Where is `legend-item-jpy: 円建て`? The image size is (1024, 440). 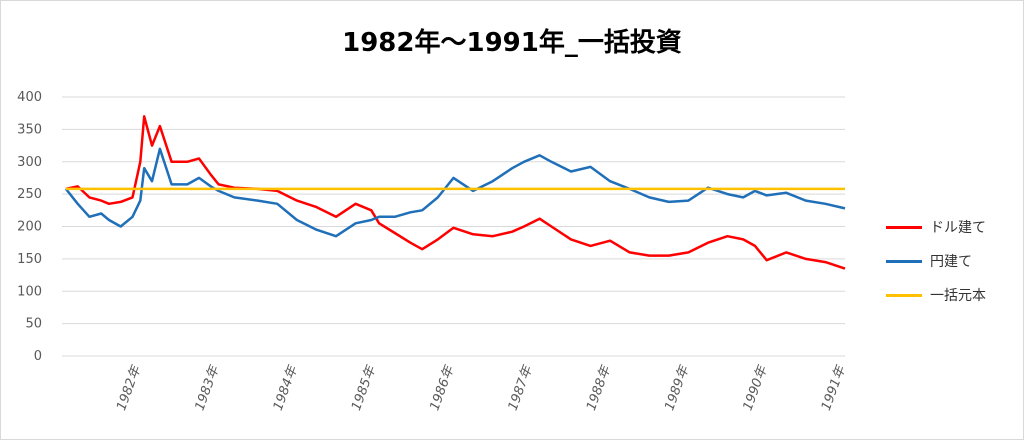 legend-item-jpy: 円建て is located at coordinates (936, 261).